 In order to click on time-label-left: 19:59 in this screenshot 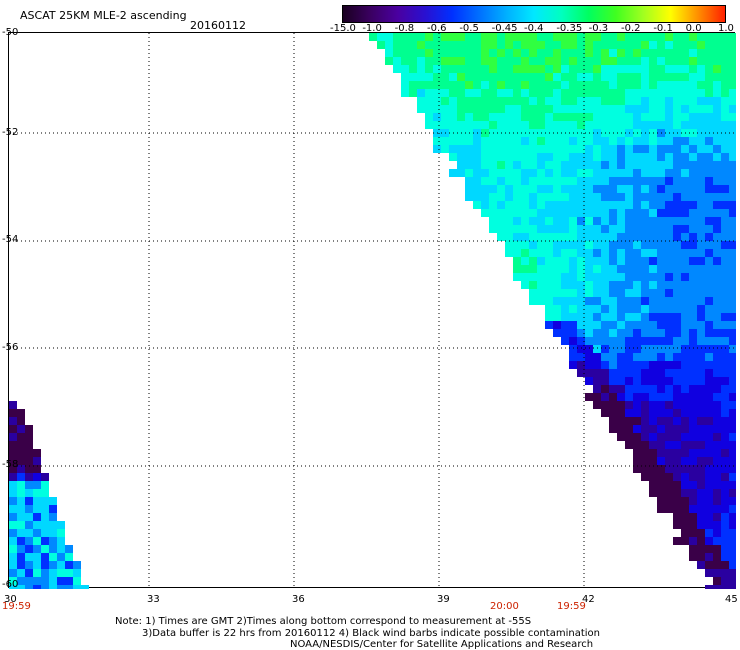, I will do `click(16, 606)`.